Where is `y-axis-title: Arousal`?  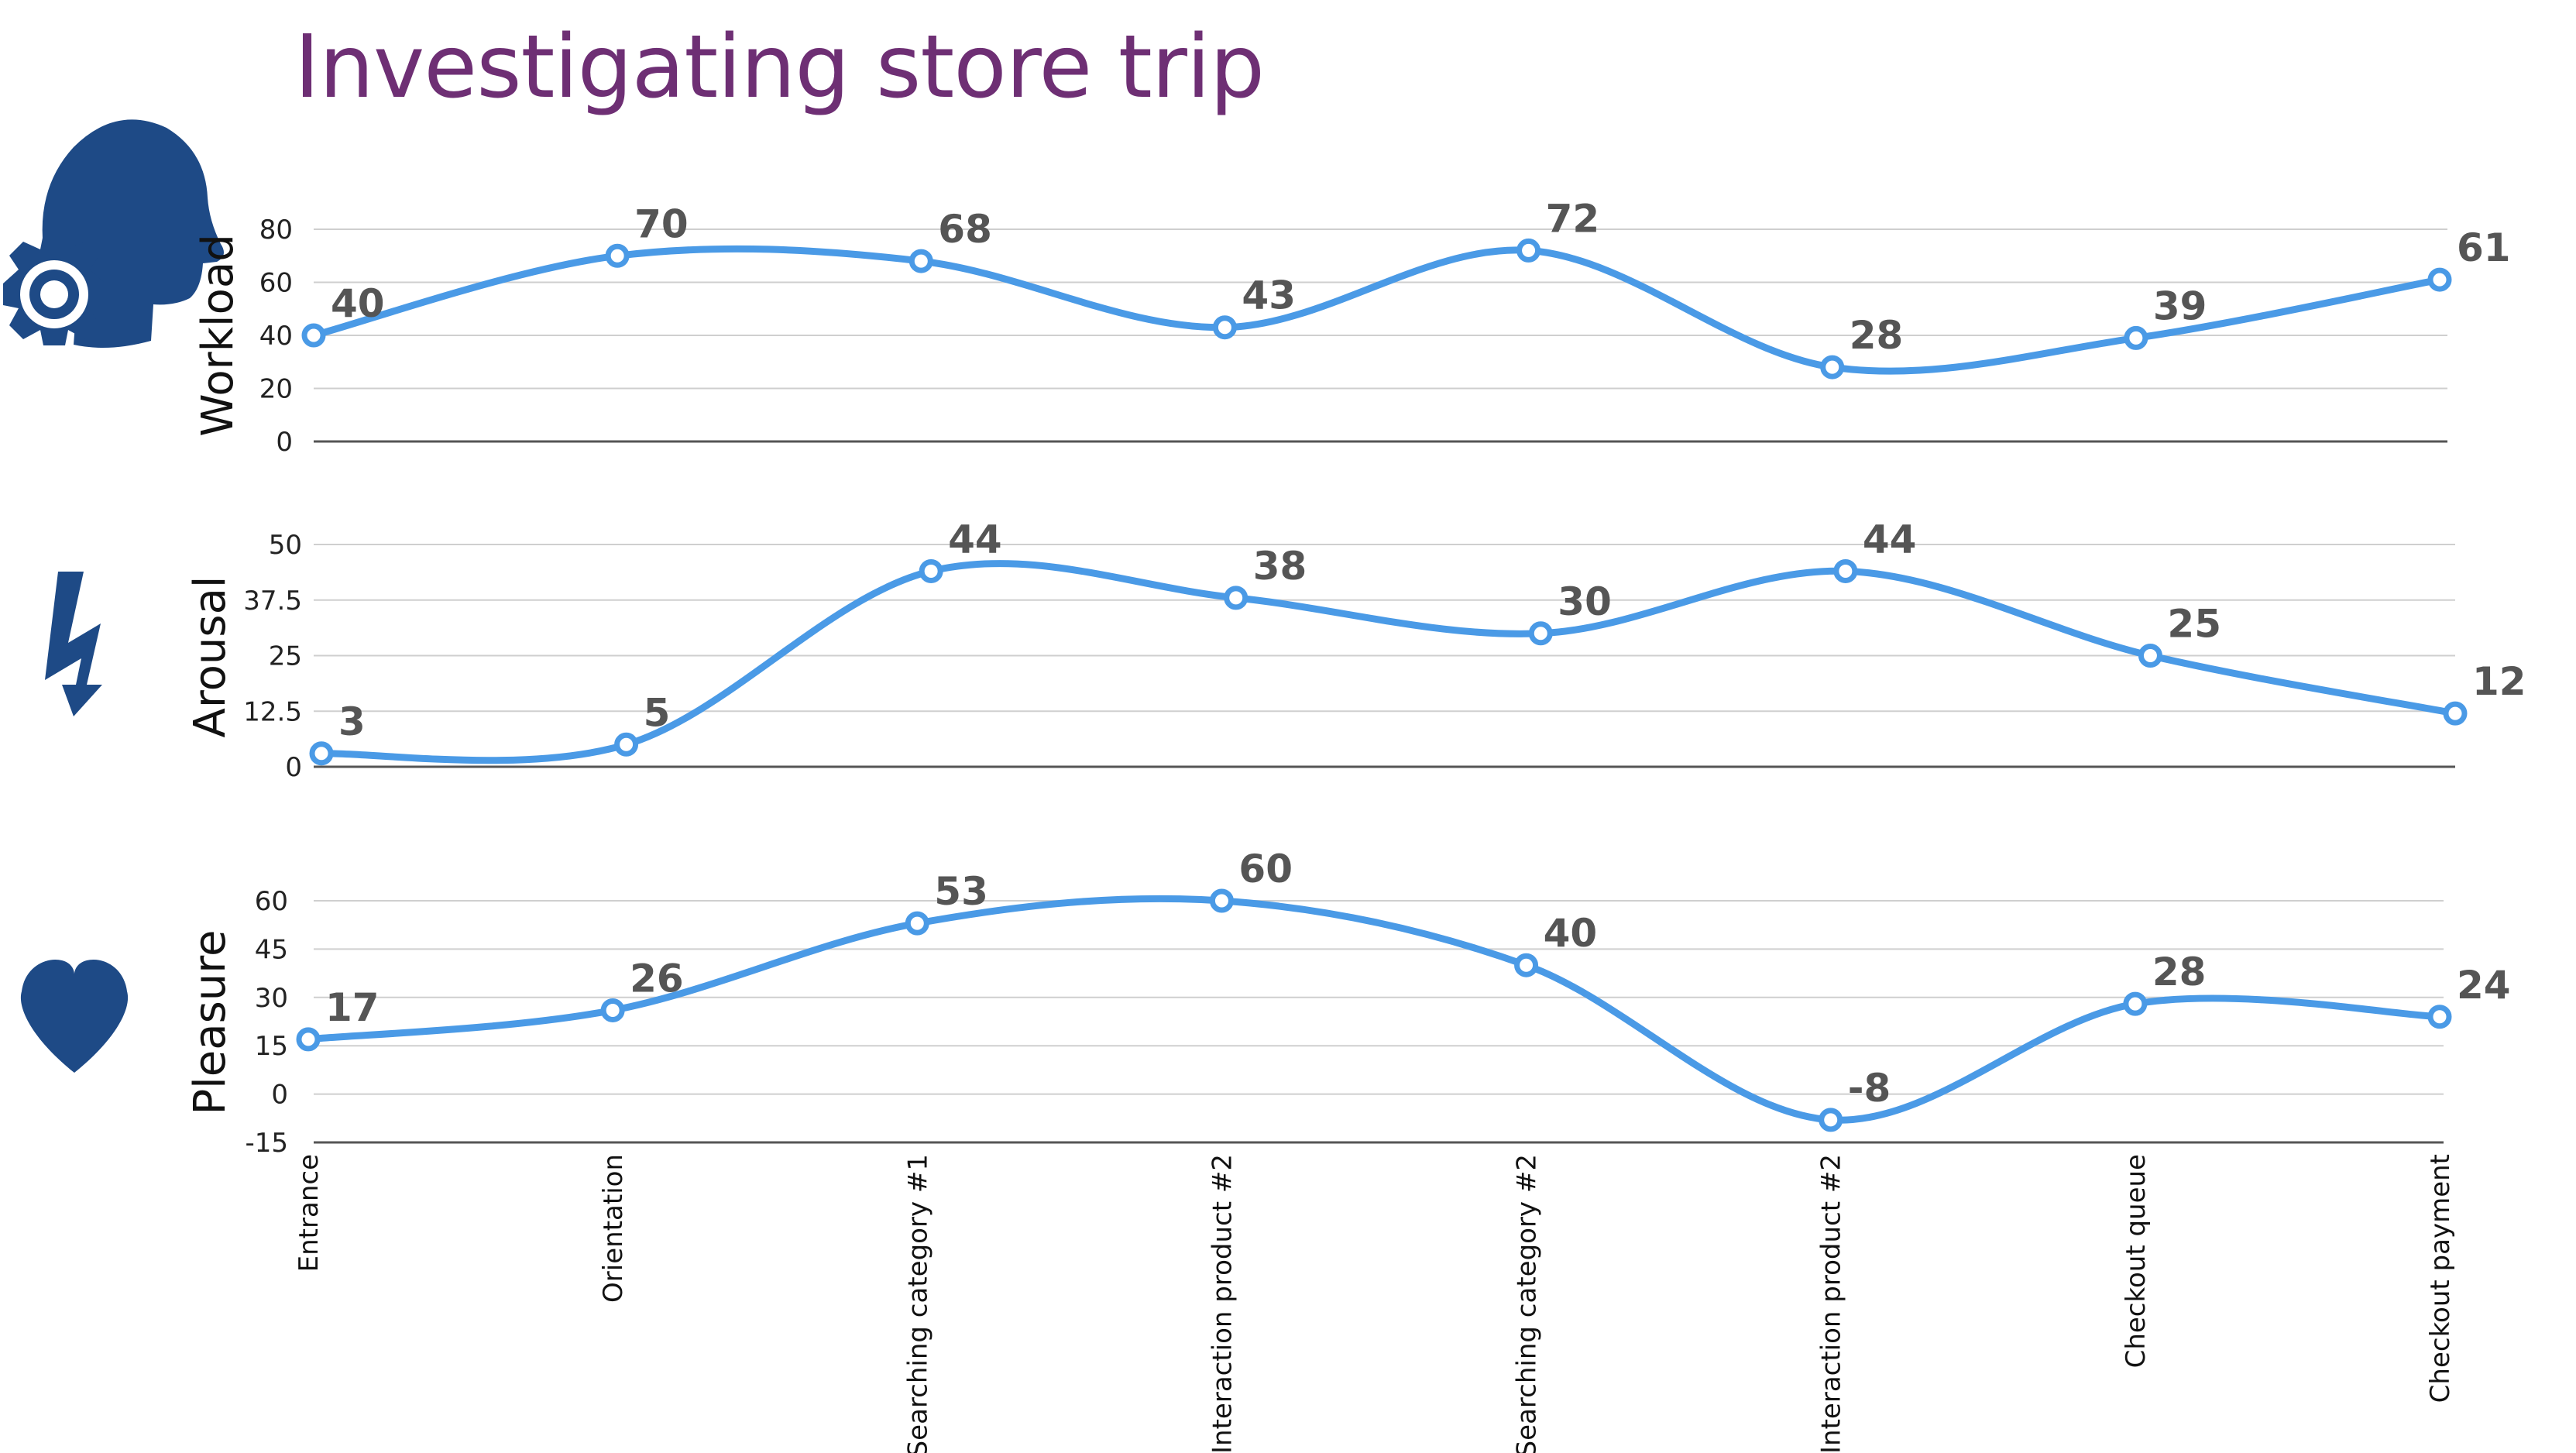
y-axis-title: Arousal is located at coordinates (210, 657).